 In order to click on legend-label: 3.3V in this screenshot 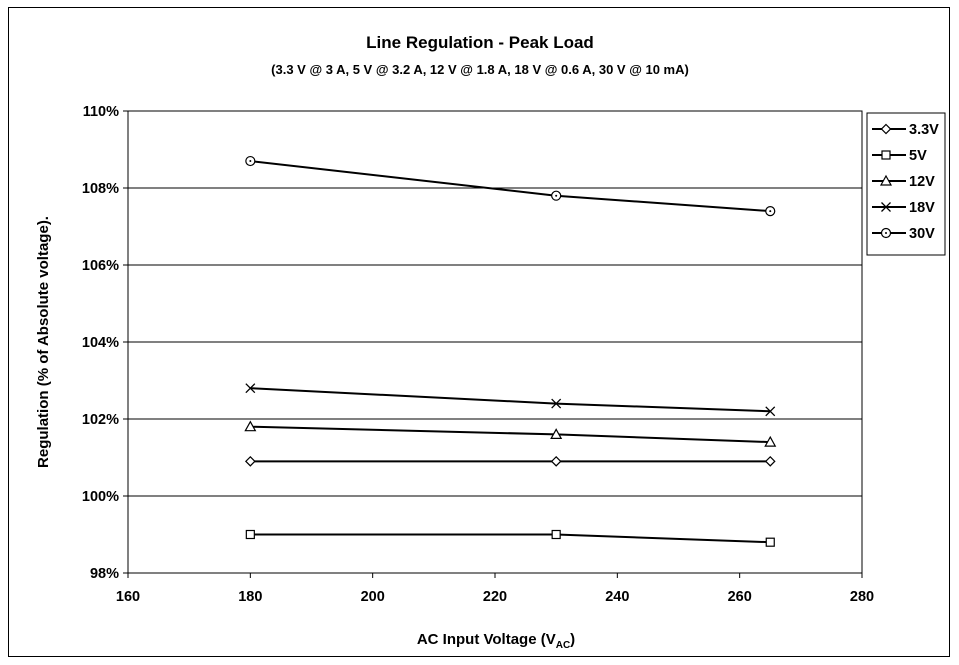, I will do `click(924, 130)`.